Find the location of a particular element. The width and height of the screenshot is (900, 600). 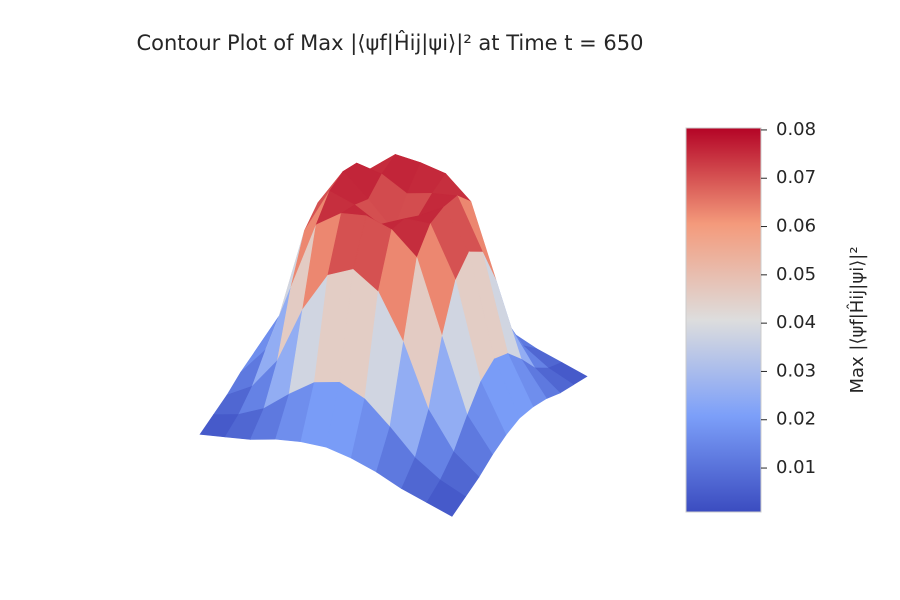

colorbar-tick-label: 0.08 is located at coordinates (796, 129).